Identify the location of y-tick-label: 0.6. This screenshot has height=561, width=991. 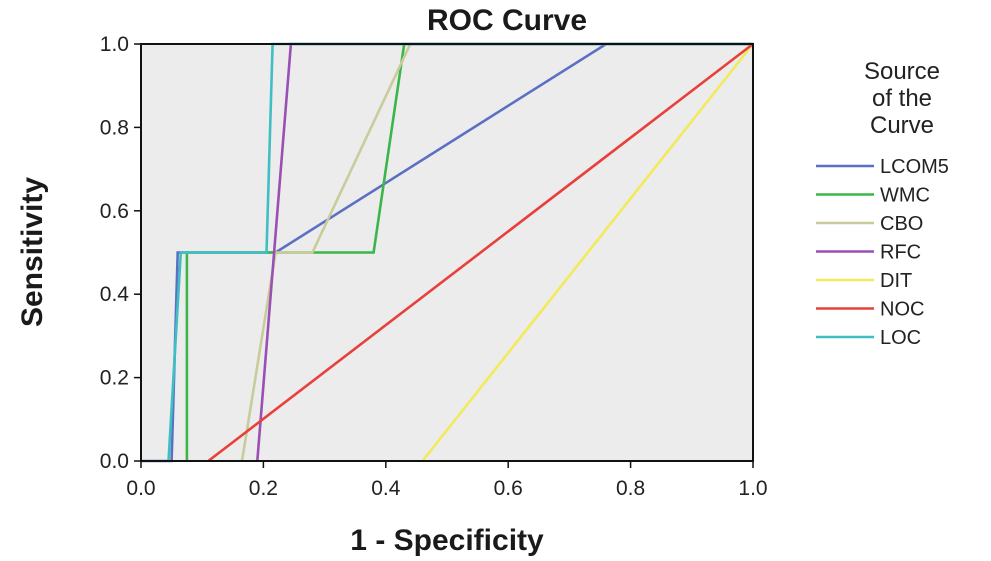
(114, 211).